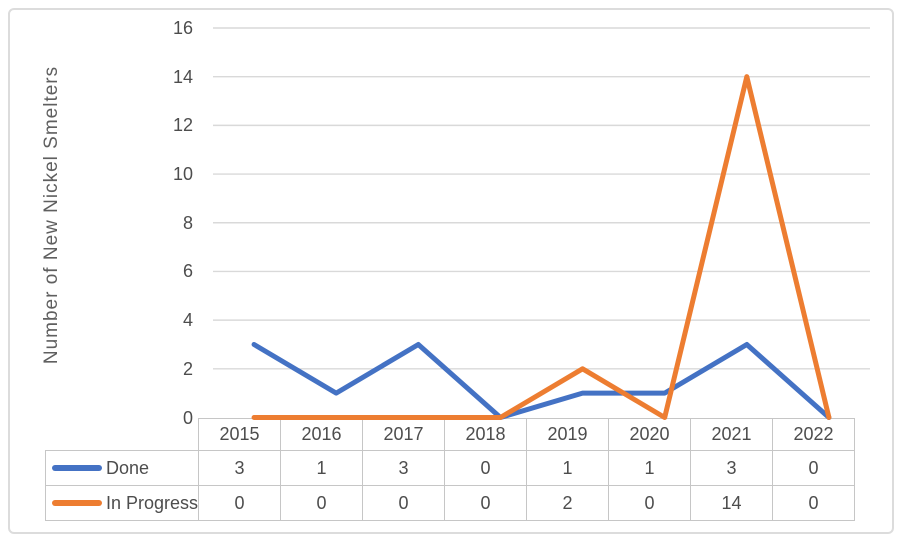 This screenshot has height=541, width=900. I want to click on year-header-cell: 2015, so click(240, 434).